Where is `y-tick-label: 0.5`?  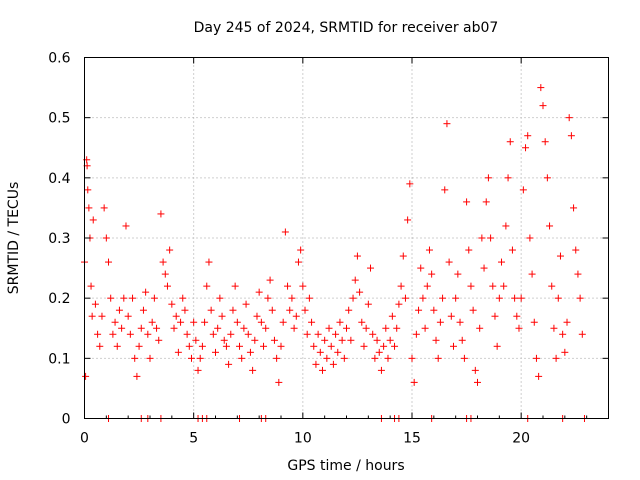 y-tick-label: 0.5 is located at coordinates (59, 119).